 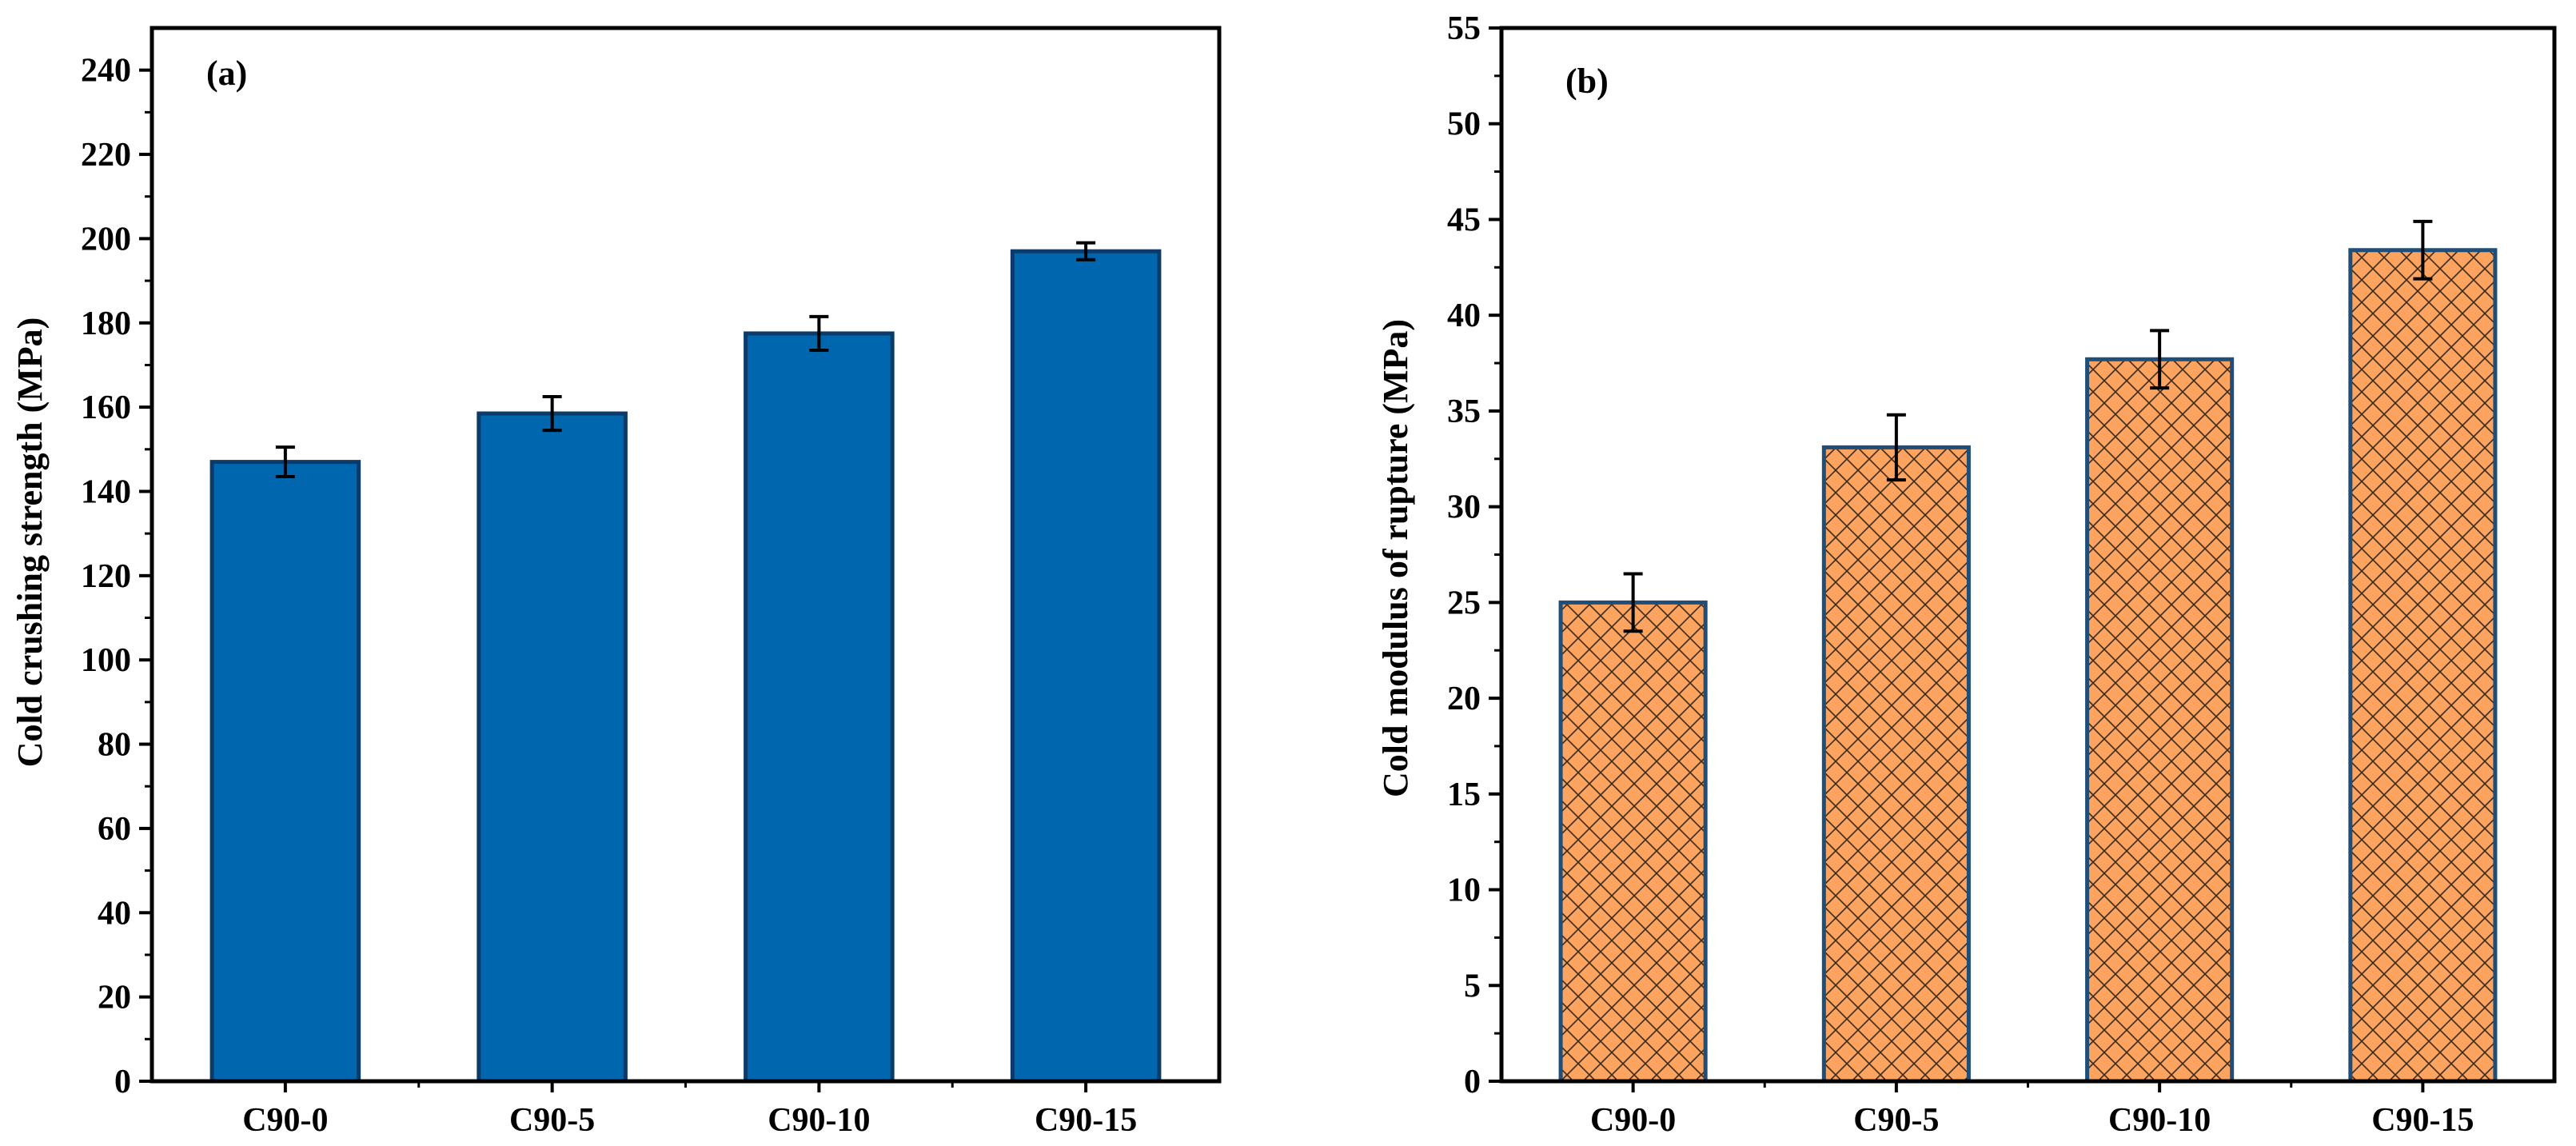 What do you see at coordinates (106, 576) in the screenshot?
I see `panel-a-ytick-label: 120` at bounding box center [106, 576].